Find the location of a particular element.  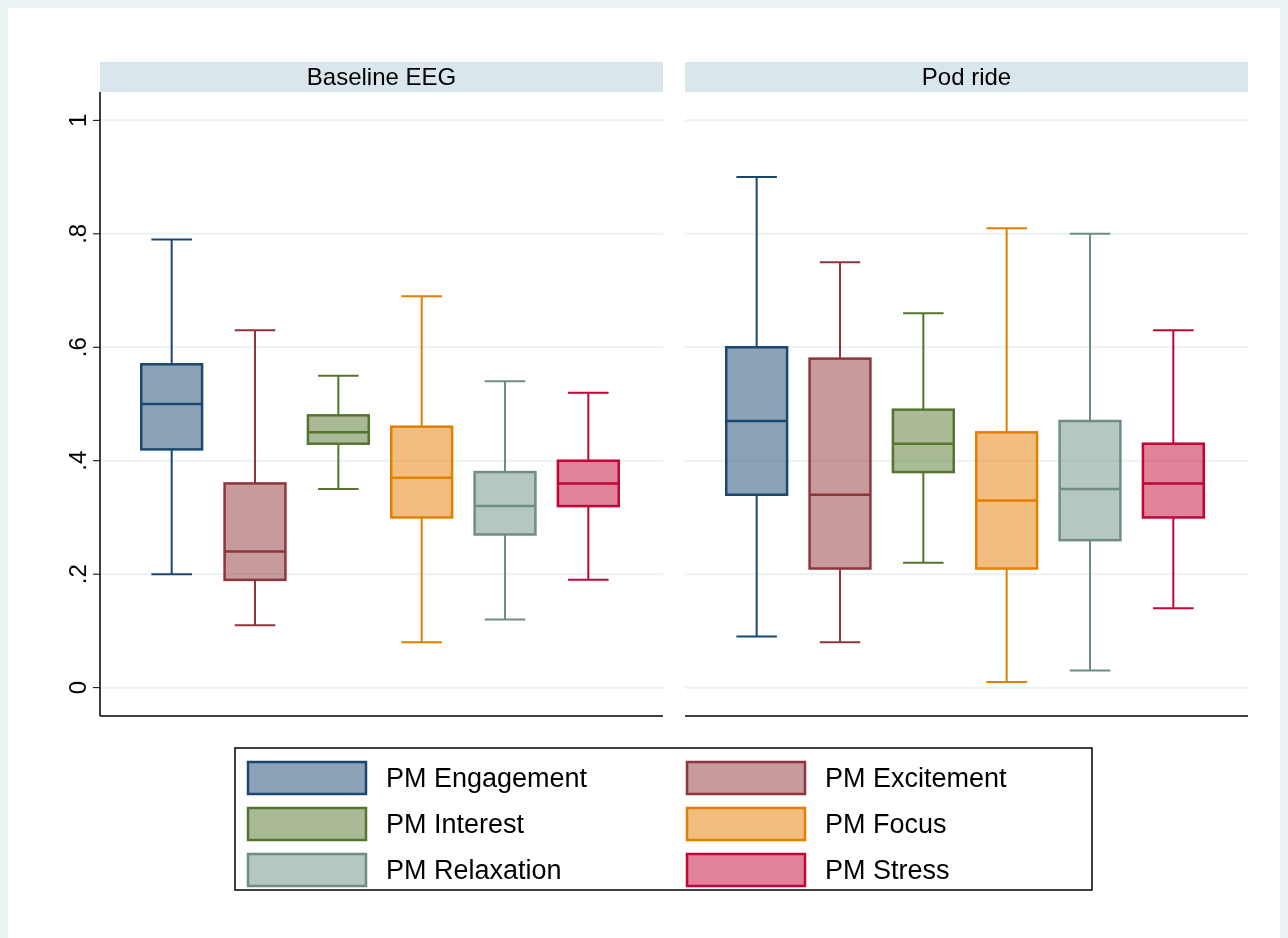

legend-label: PM Excitement is located at coordinates (916, 778).